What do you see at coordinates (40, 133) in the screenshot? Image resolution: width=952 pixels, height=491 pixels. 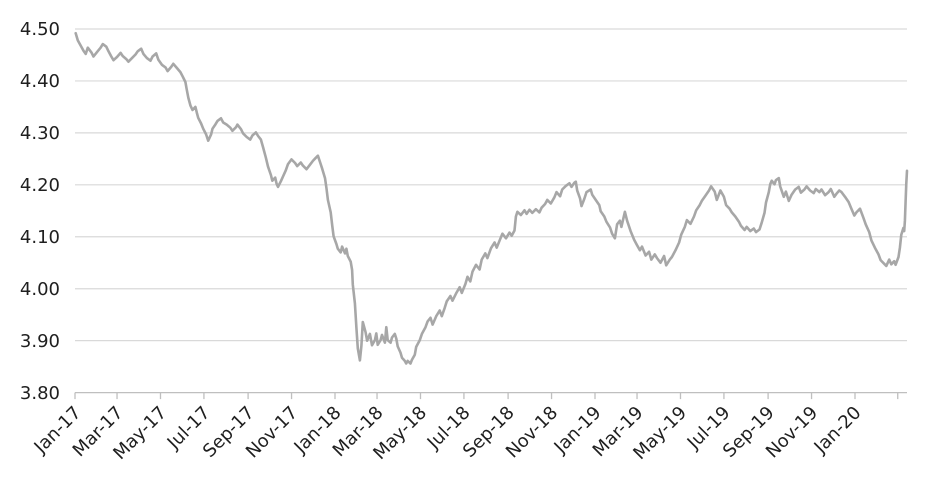 I see `y-axis-tick-label: 4.30` at bounding box center [40, 133].